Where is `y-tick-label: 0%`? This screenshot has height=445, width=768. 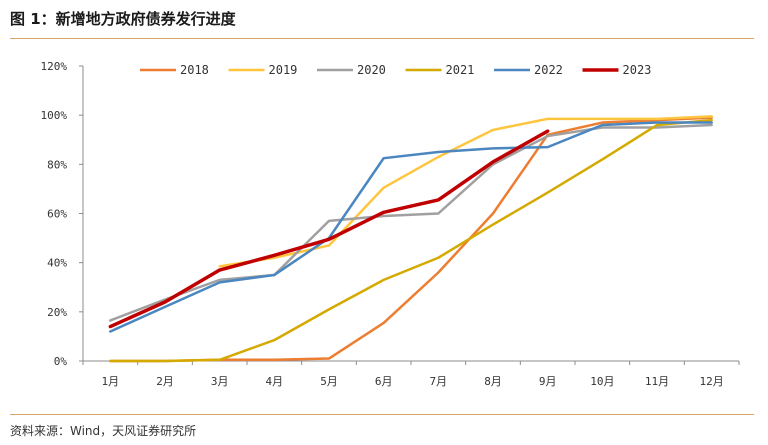
y-tick-label: 0% is located at coordinates (61, 361).